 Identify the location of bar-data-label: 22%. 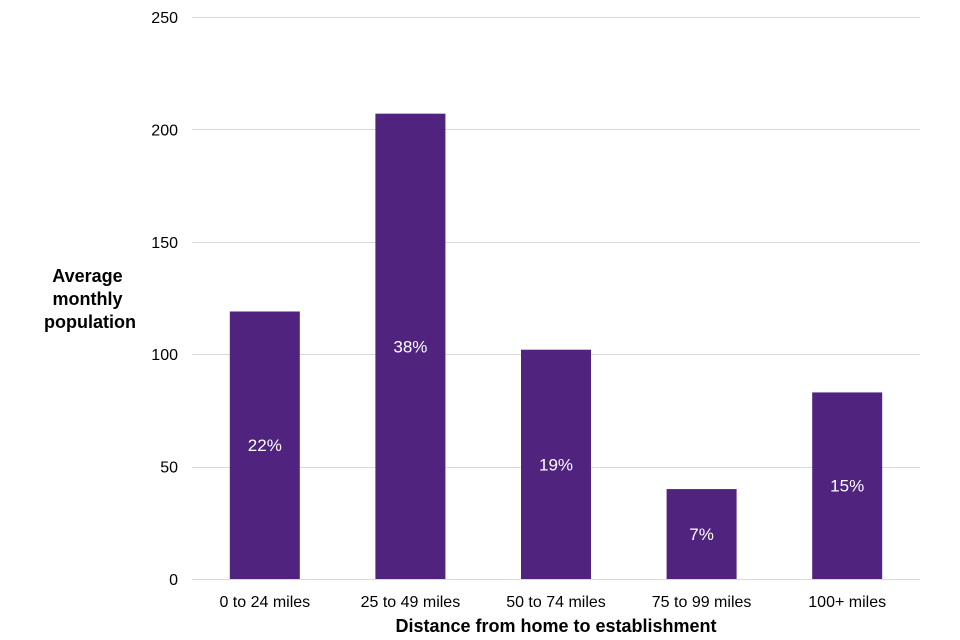
(265, 445).